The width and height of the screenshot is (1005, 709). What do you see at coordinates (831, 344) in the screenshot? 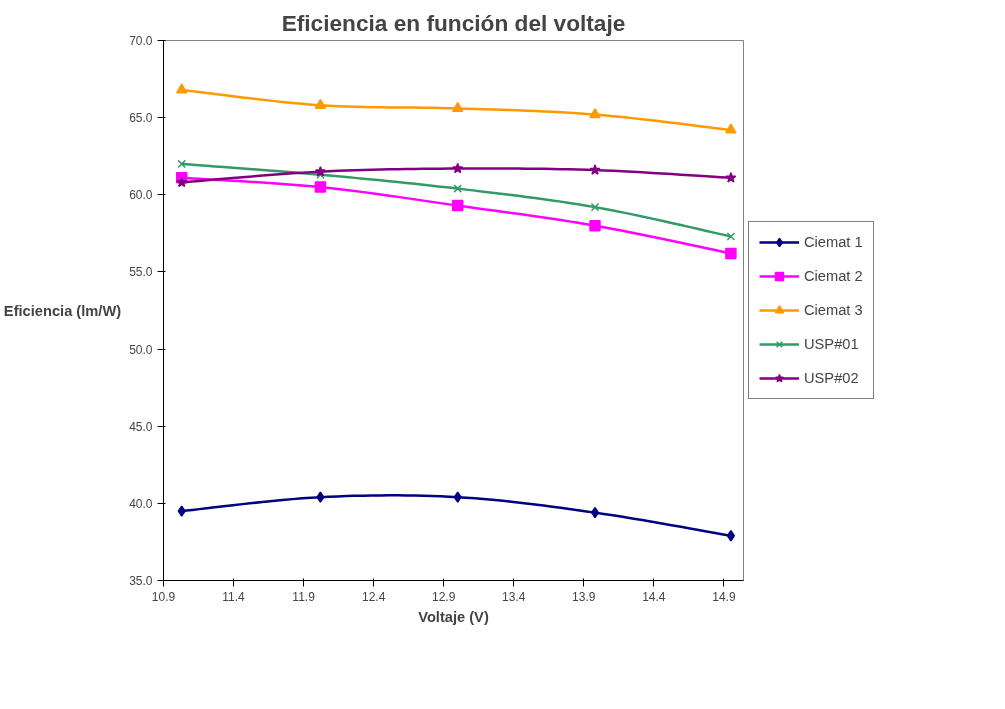
I see `legend-label: USP#01` at bounding box center [831, 344].